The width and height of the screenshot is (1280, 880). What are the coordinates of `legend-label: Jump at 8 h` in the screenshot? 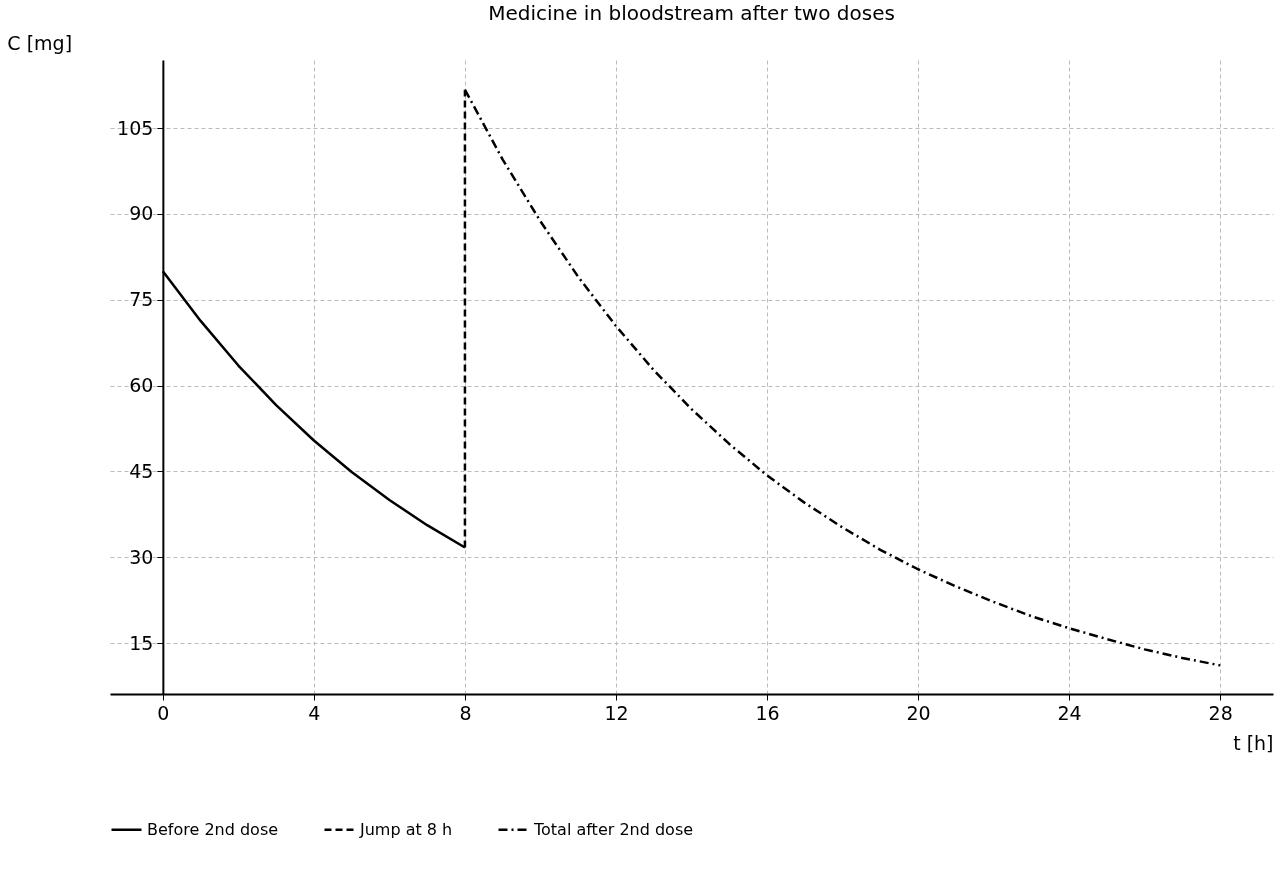 It's located at (406, 829).